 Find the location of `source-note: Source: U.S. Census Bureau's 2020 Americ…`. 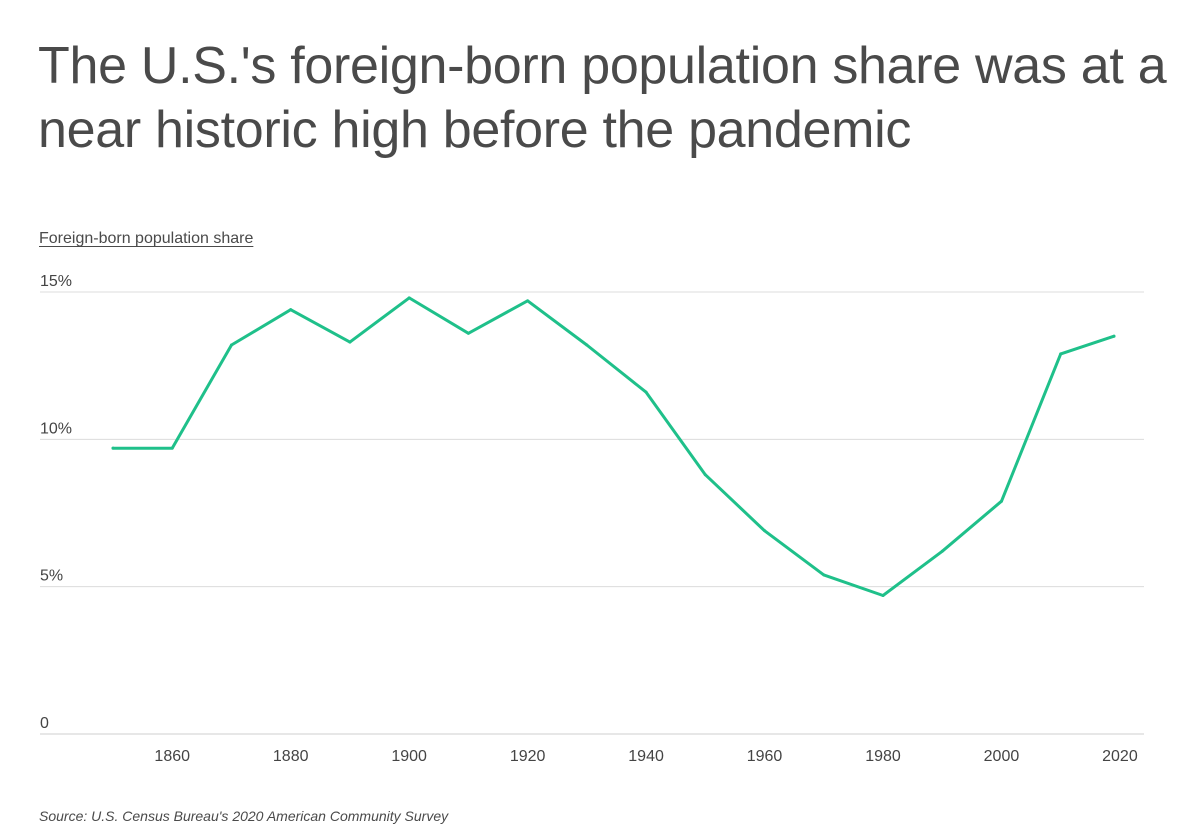

source-note: Source: U.S. Census Bureau's 2020 Americ… is located at coordinates (244, 816).